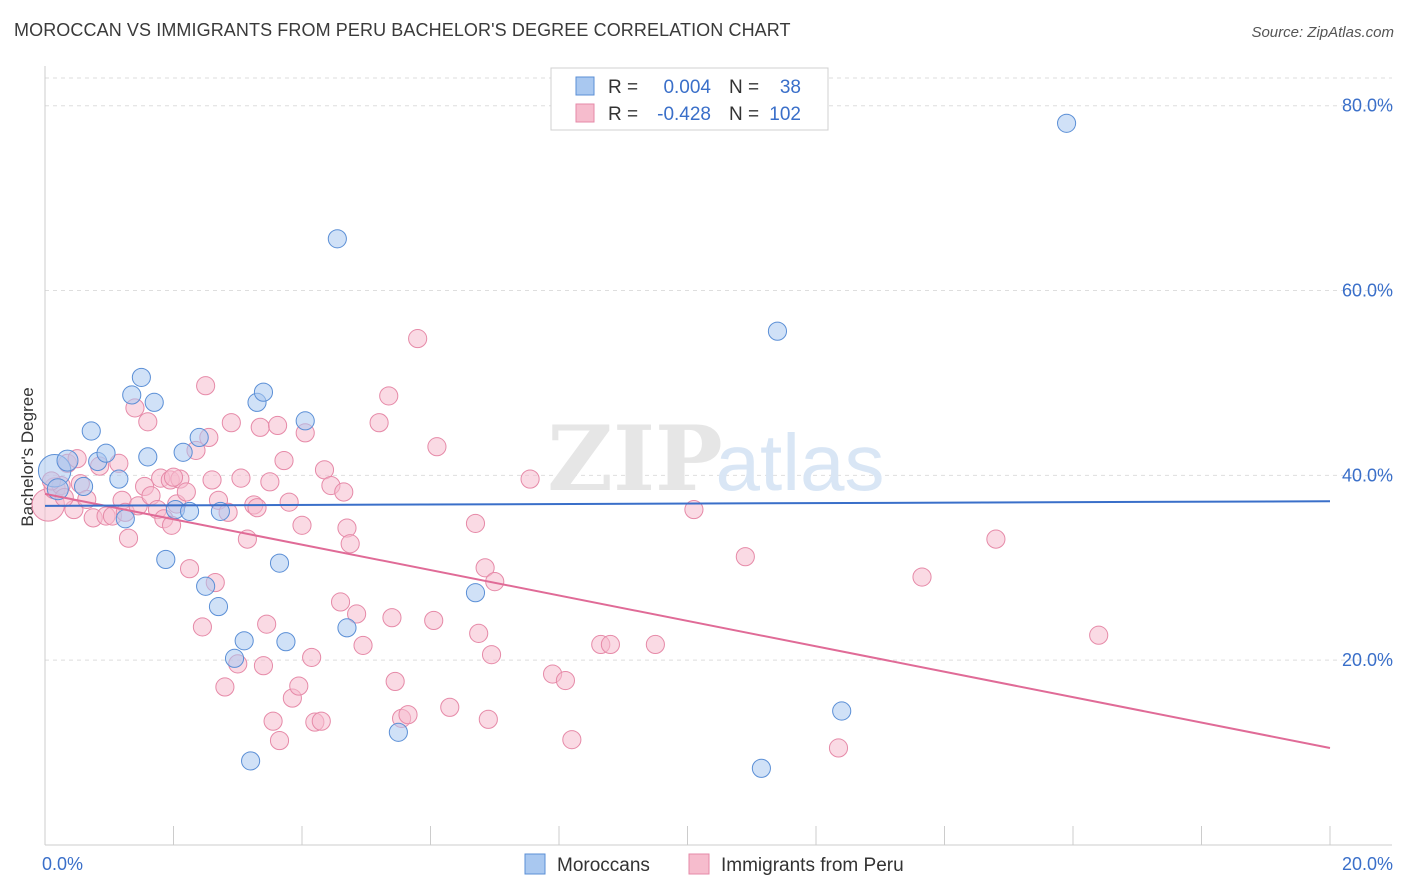  I want to click on bottom-legend-swatch-moroccans, so click(535, 864).